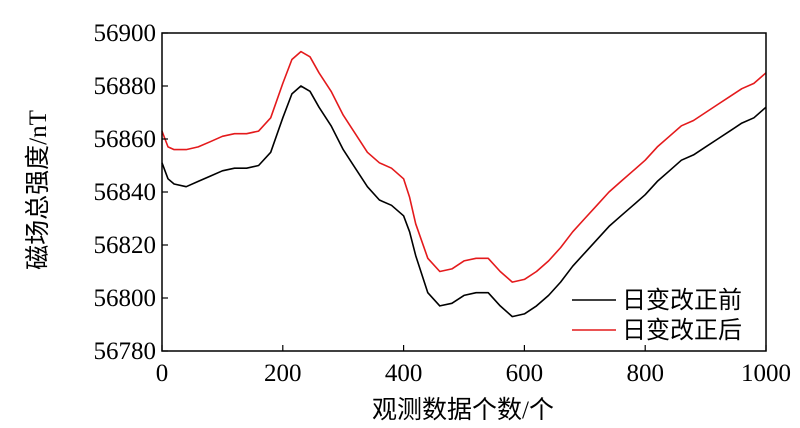 Image resolution: width=800 pixels, height=428 pixels. Describe the element at coordinates (525, 373) in the screenshot. I see `x-tick-label: 600` at that location.